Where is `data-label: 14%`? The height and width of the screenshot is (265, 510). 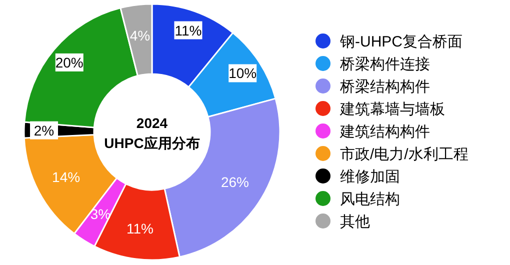
data-label: 14% is located at coordinates (66, 176).